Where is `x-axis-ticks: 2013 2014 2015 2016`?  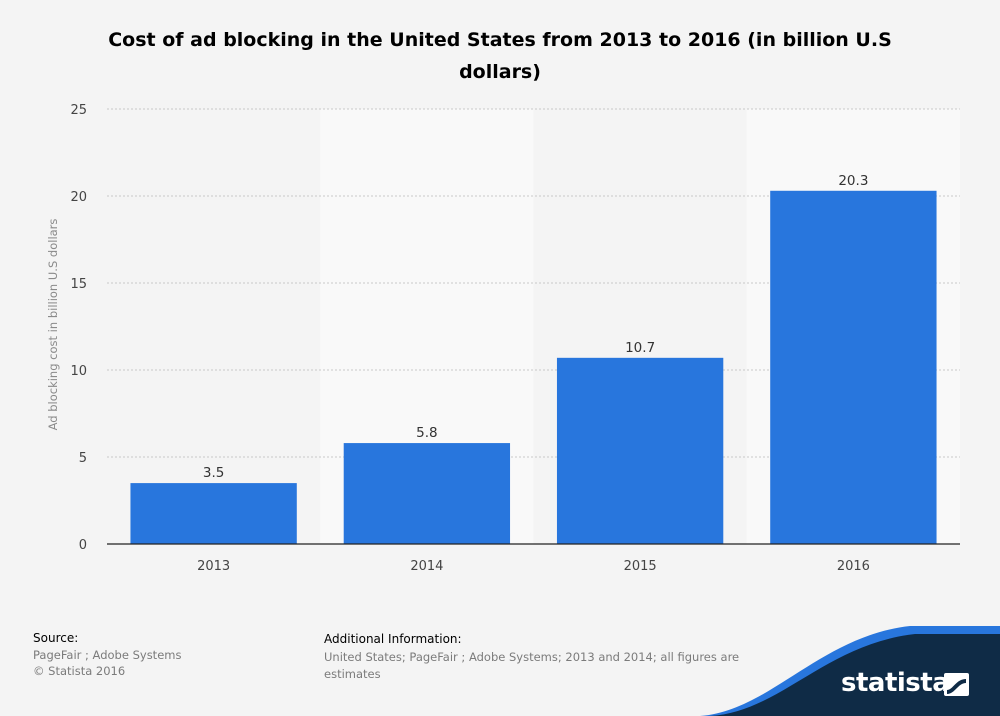
x-axis-ticks: 2013 2014 2015 2016 is located at coordinates (533, 566).